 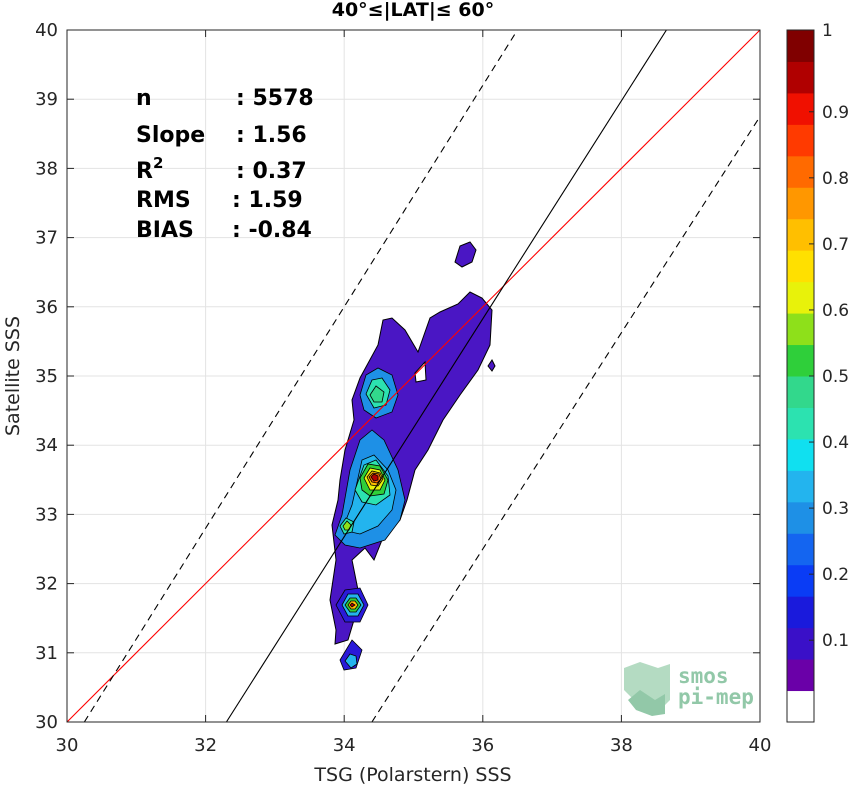 I want to click on stat-value: : 1.56, so click(x=271, y=135).